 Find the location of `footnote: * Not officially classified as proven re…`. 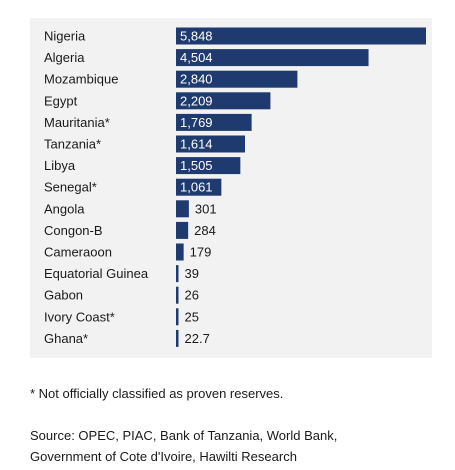

footnote: * Not officially classified as proven re… is located at coordinates (157, 393).